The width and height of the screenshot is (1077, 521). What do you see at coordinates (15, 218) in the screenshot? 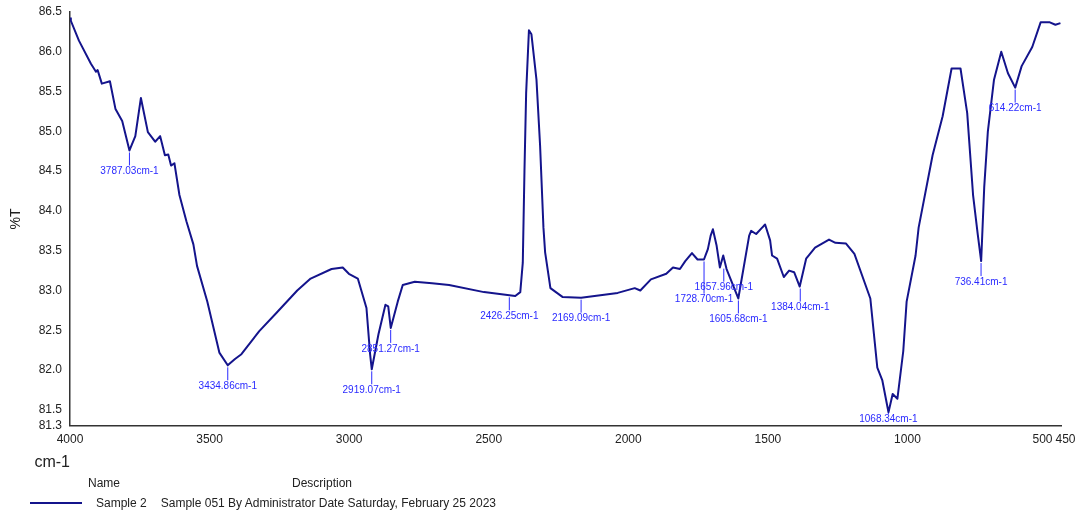
I see `y-axis-title: %T` at bounding box center [15, 218].